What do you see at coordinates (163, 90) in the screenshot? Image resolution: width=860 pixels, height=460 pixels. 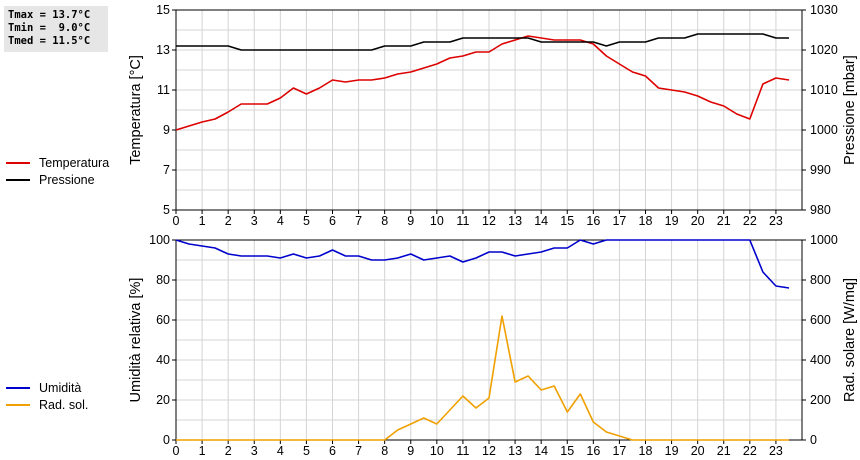 I see `left-tick-label: 11` at bounding box center [163, 90].